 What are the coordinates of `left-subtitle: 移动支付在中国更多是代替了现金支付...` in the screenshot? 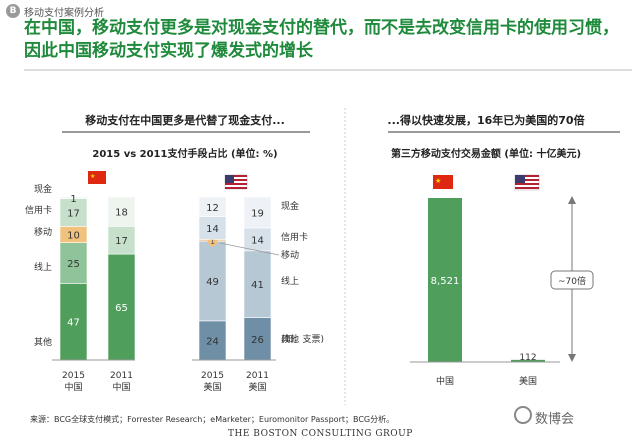 It's located at (185, 120).